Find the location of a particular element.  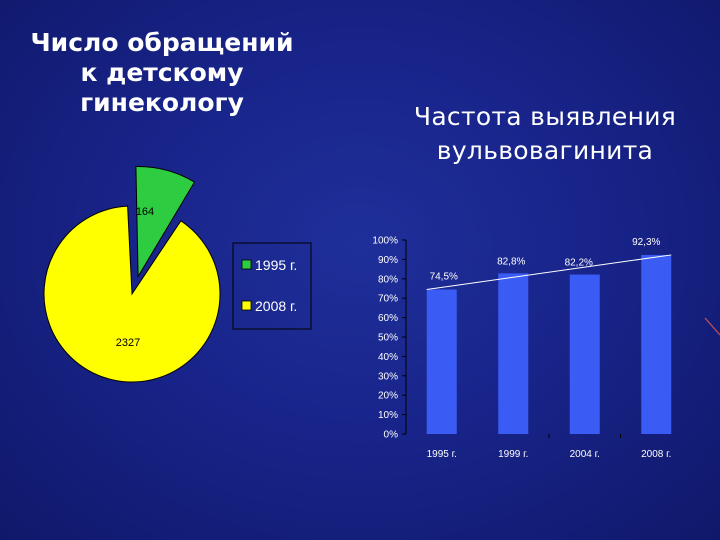

bar-data-label-3: 92,3% is located at coordinates (646, 242).